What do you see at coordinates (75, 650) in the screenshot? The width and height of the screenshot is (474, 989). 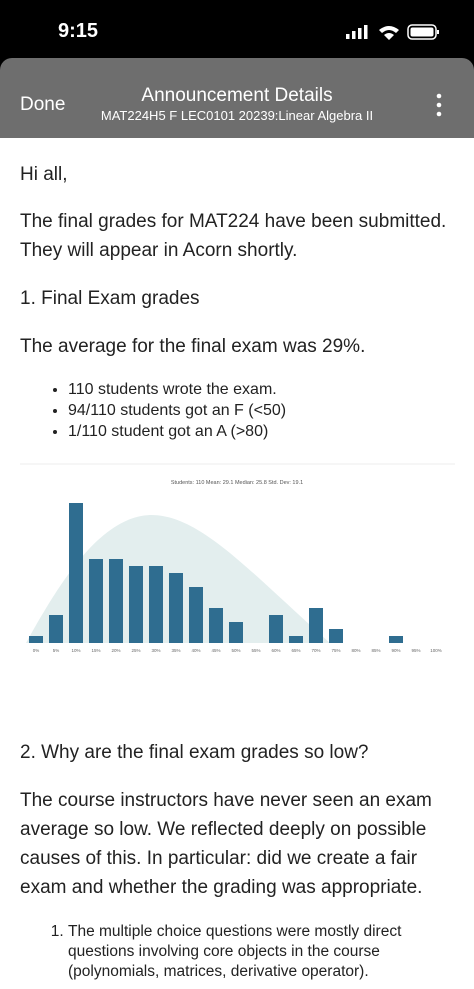 I see `x-tick-label: 10%` at bounding box center [75, 650].